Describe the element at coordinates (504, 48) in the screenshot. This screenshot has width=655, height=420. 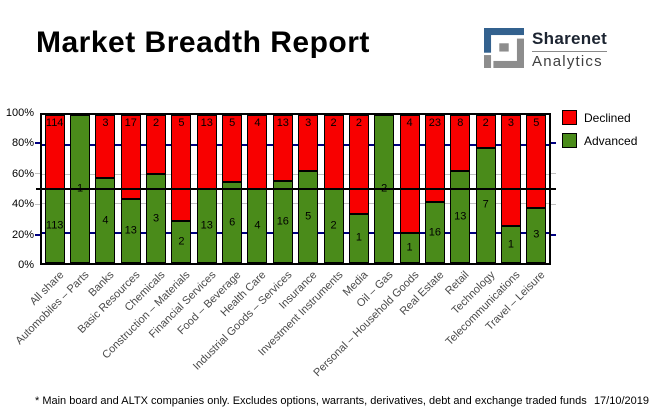
I see `sharenet-logo-icon` at that location.